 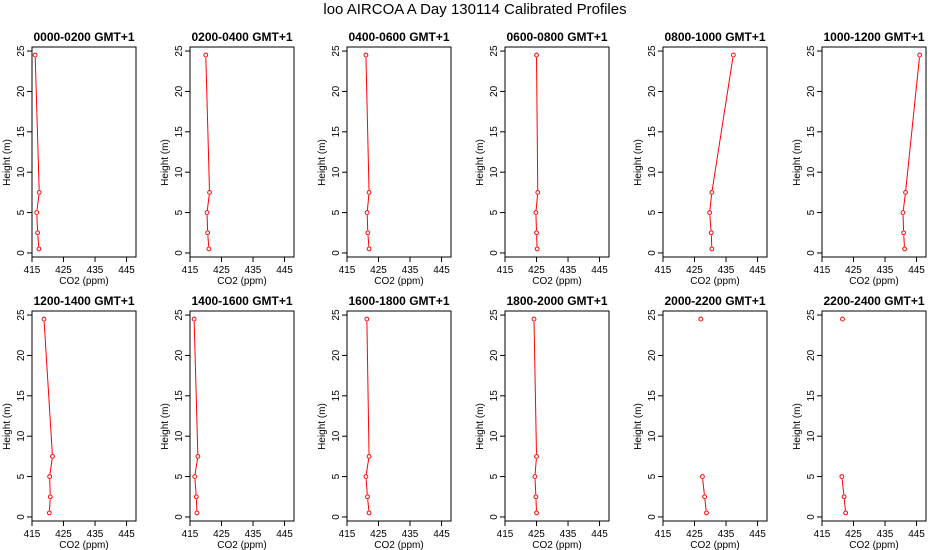 What do you see at coordinates (322, 426) in the screenshot?
I see `y-axis-label: Height (m)` at bounding box center [322, 426].